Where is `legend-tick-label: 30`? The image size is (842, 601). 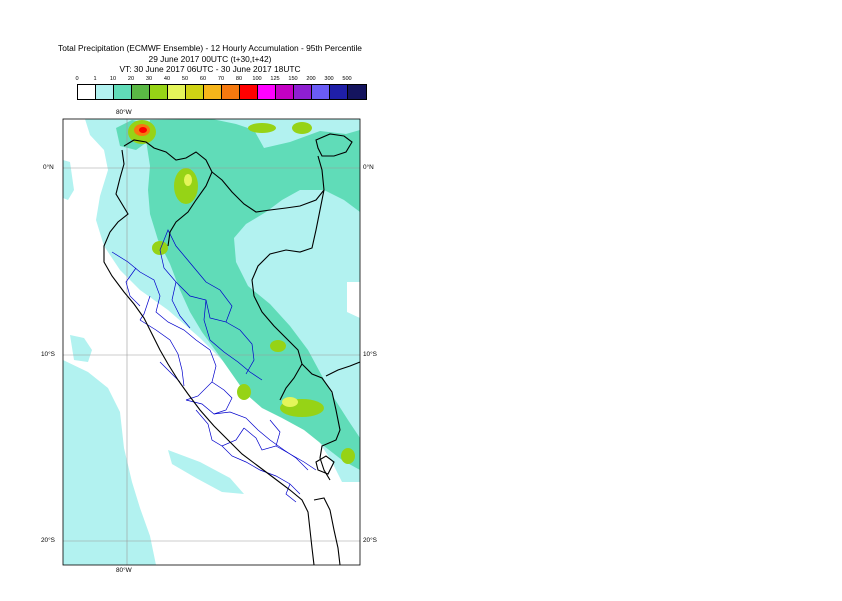
legend-tick-label: 30 is located at coordinates (149, 79).